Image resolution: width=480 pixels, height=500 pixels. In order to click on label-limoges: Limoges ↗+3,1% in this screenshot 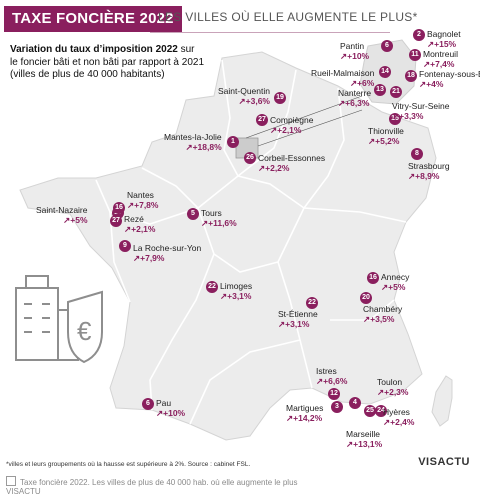, I will do `click(236, 291)`.